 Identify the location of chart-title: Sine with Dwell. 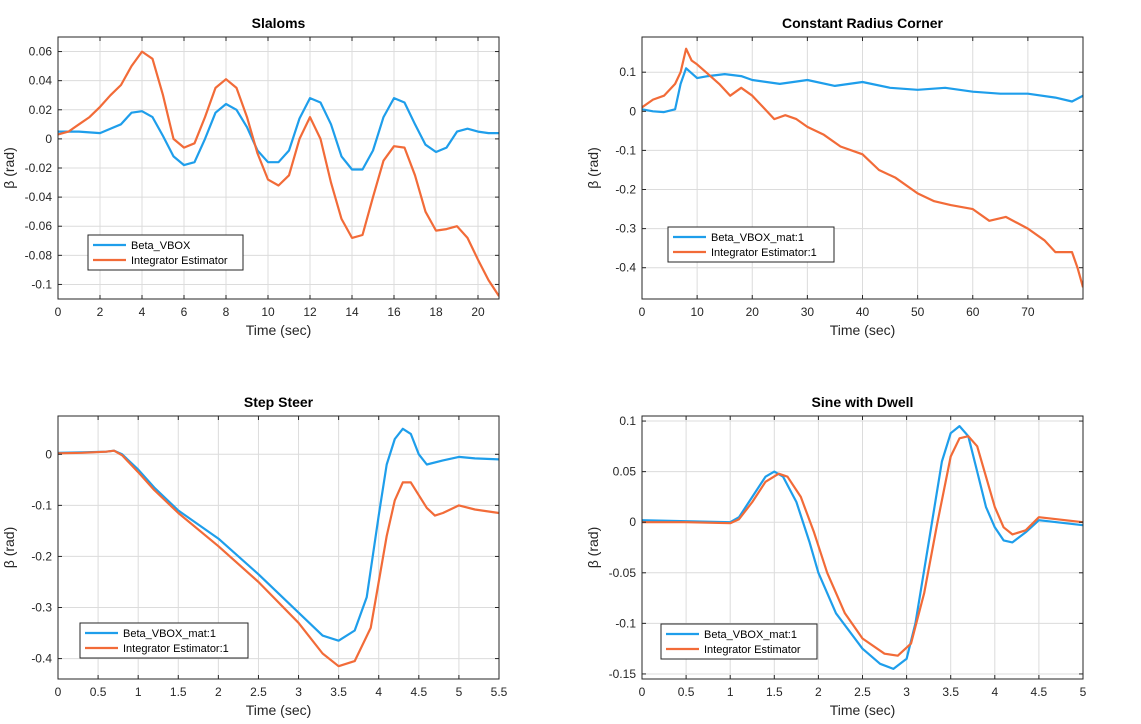
(863, 402).